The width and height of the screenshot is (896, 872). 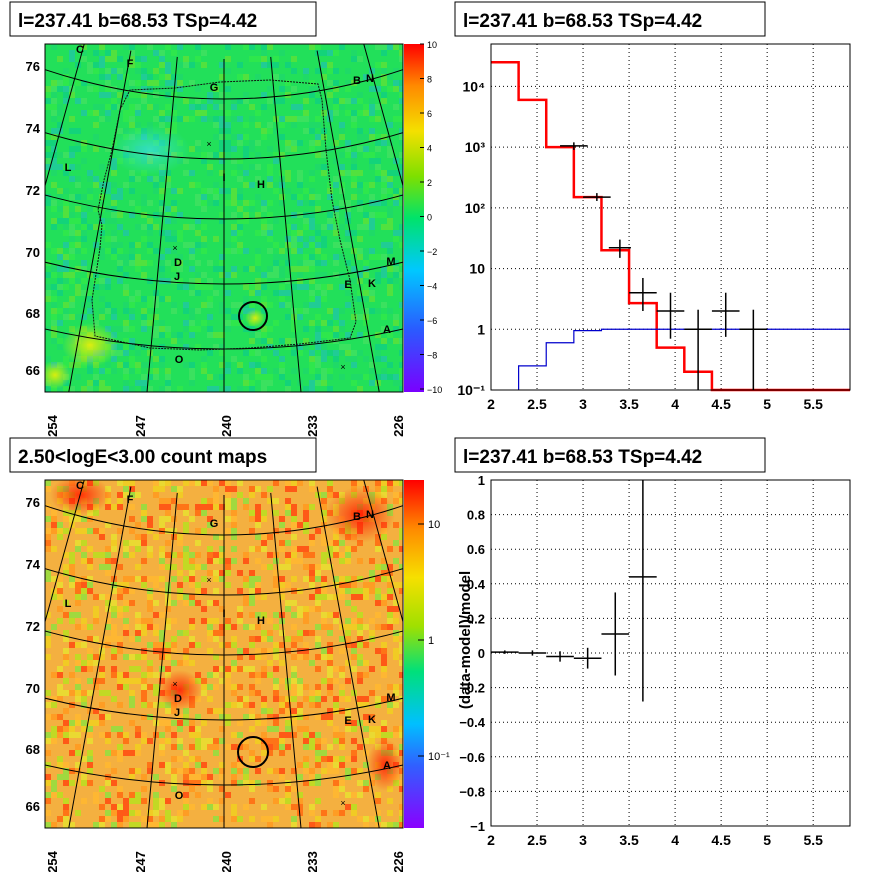 I want to click on colorbar-tick-label: 10, so click(x=434, y=525).